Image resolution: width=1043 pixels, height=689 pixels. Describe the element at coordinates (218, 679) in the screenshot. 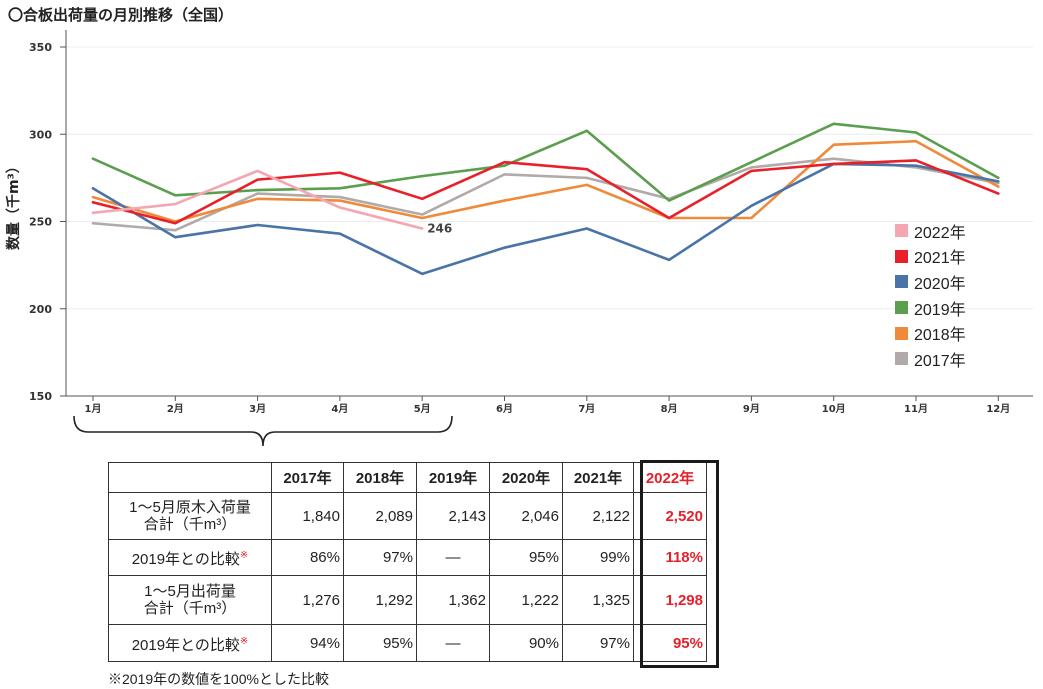

I see `table-footnote: ※2019年の数値を100%とした比較` at that location.